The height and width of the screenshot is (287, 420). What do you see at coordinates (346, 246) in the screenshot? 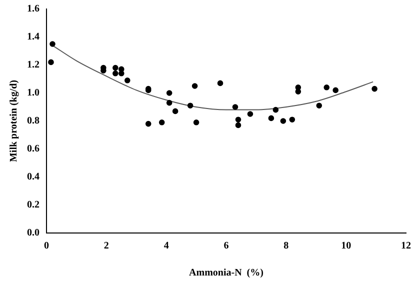
I see `x-tick-label: 10` at bounding box center [346, 246].